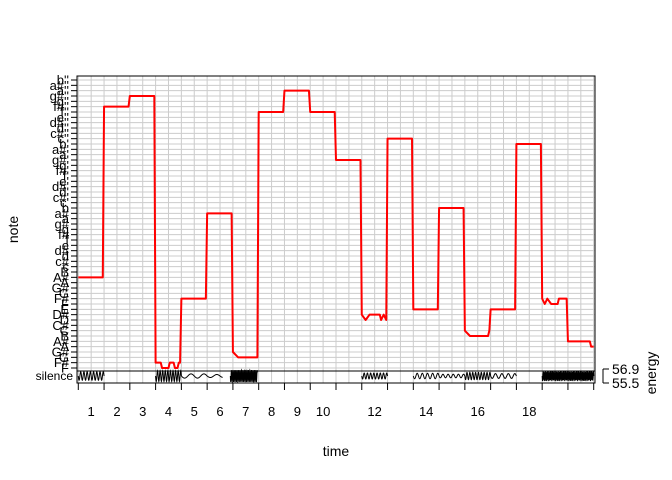  What do you see at coordinates (64, 330) in the screenshot?
I see `y-tick-label: C` at bounding box center [64, 330].